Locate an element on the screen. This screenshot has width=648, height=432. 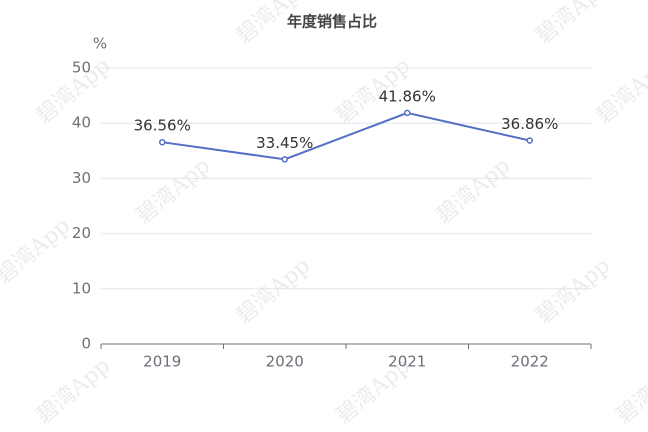
y-tick-label: 0 is located at coordinates (86, 344).